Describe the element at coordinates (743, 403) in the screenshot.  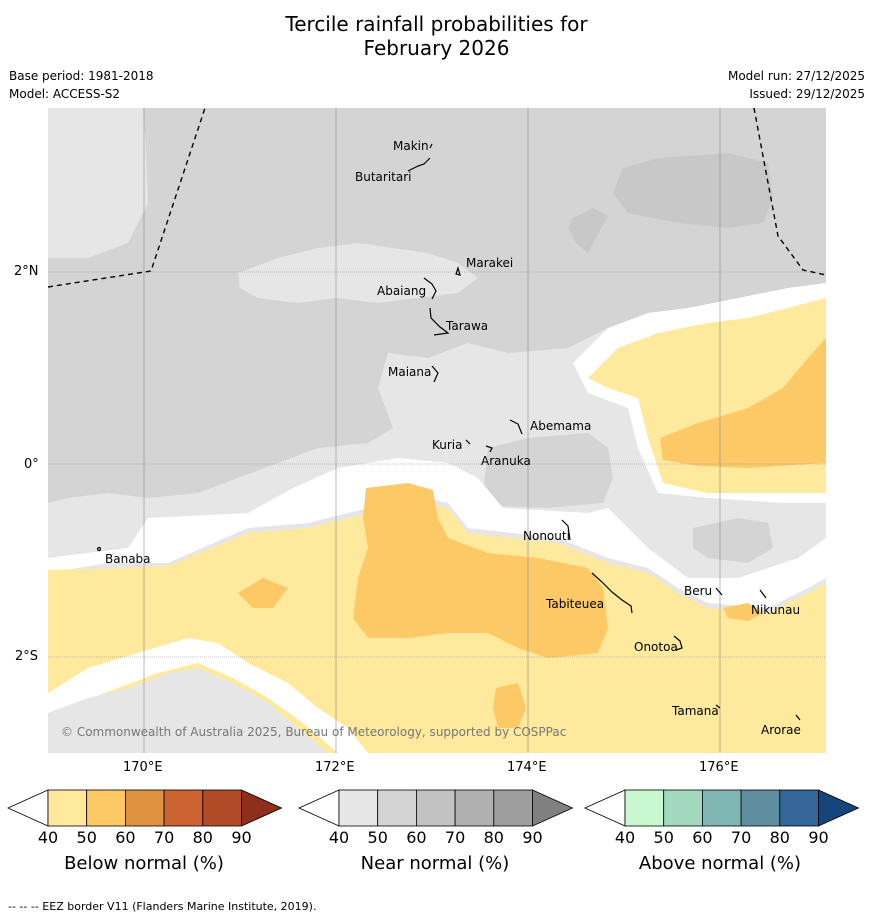
I see `below-normal-50-ne` at that location.